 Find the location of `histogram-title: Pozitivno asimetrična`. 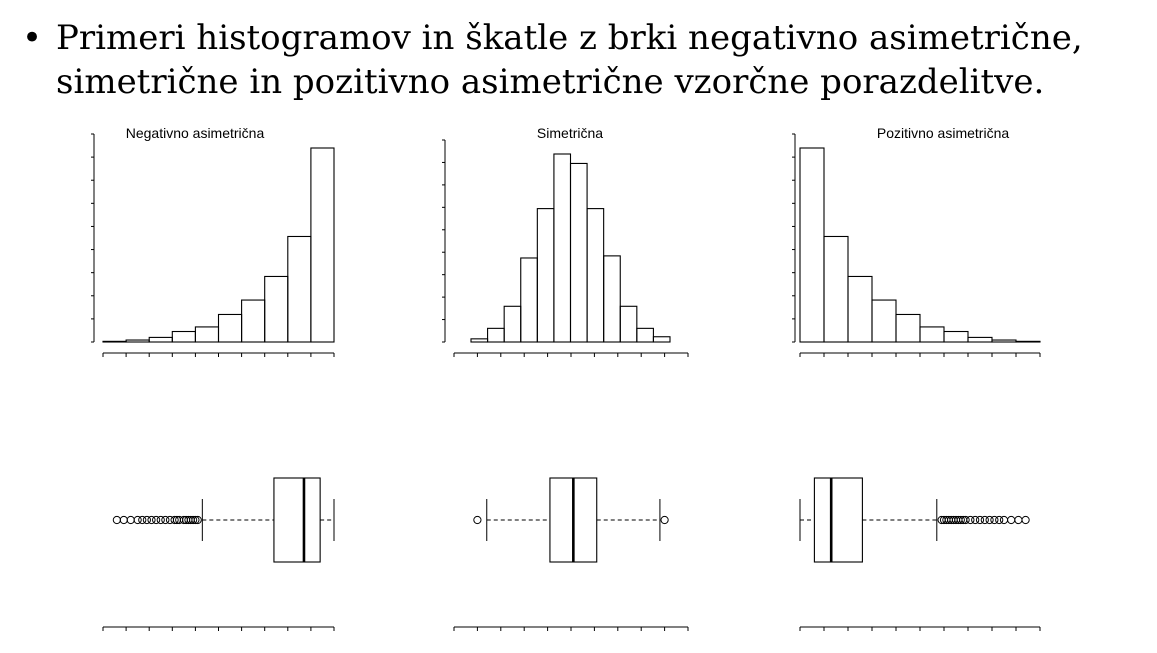

histogram-title: Pozitivno asimetrična is located at coordinates (943, 133).